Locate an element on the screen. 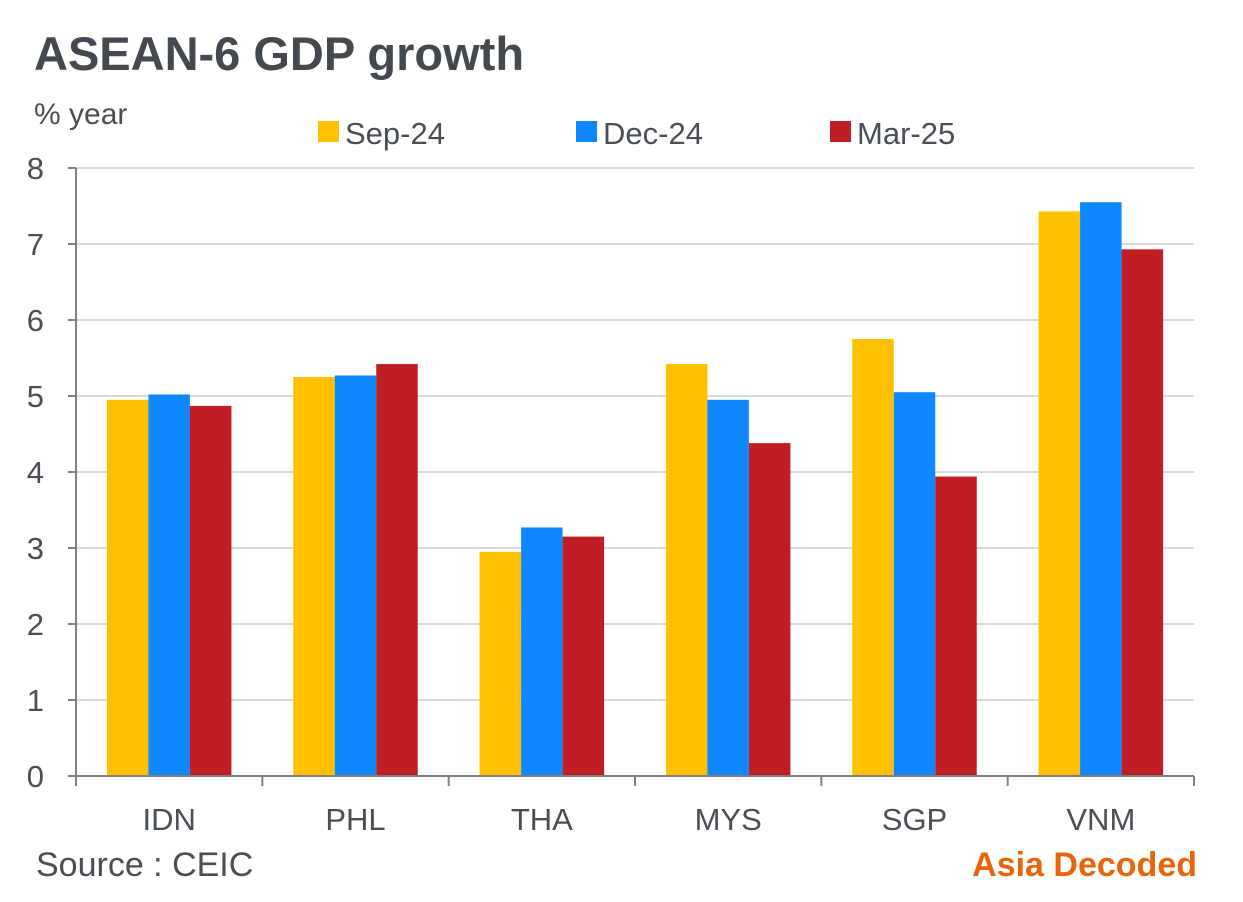 This screenshot has width=1243, height=902. x-tick-label-MYS: MYS is located at coordinates (728, 819).